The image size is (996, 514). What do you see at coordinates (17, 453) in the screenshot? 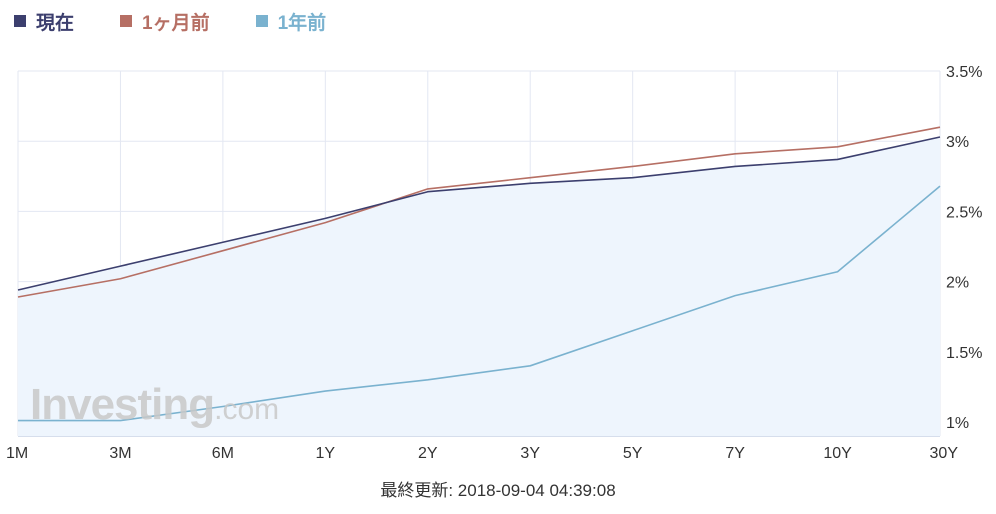
I see `x-tick-label-1M: 1M` at bounding box center [17, 453].